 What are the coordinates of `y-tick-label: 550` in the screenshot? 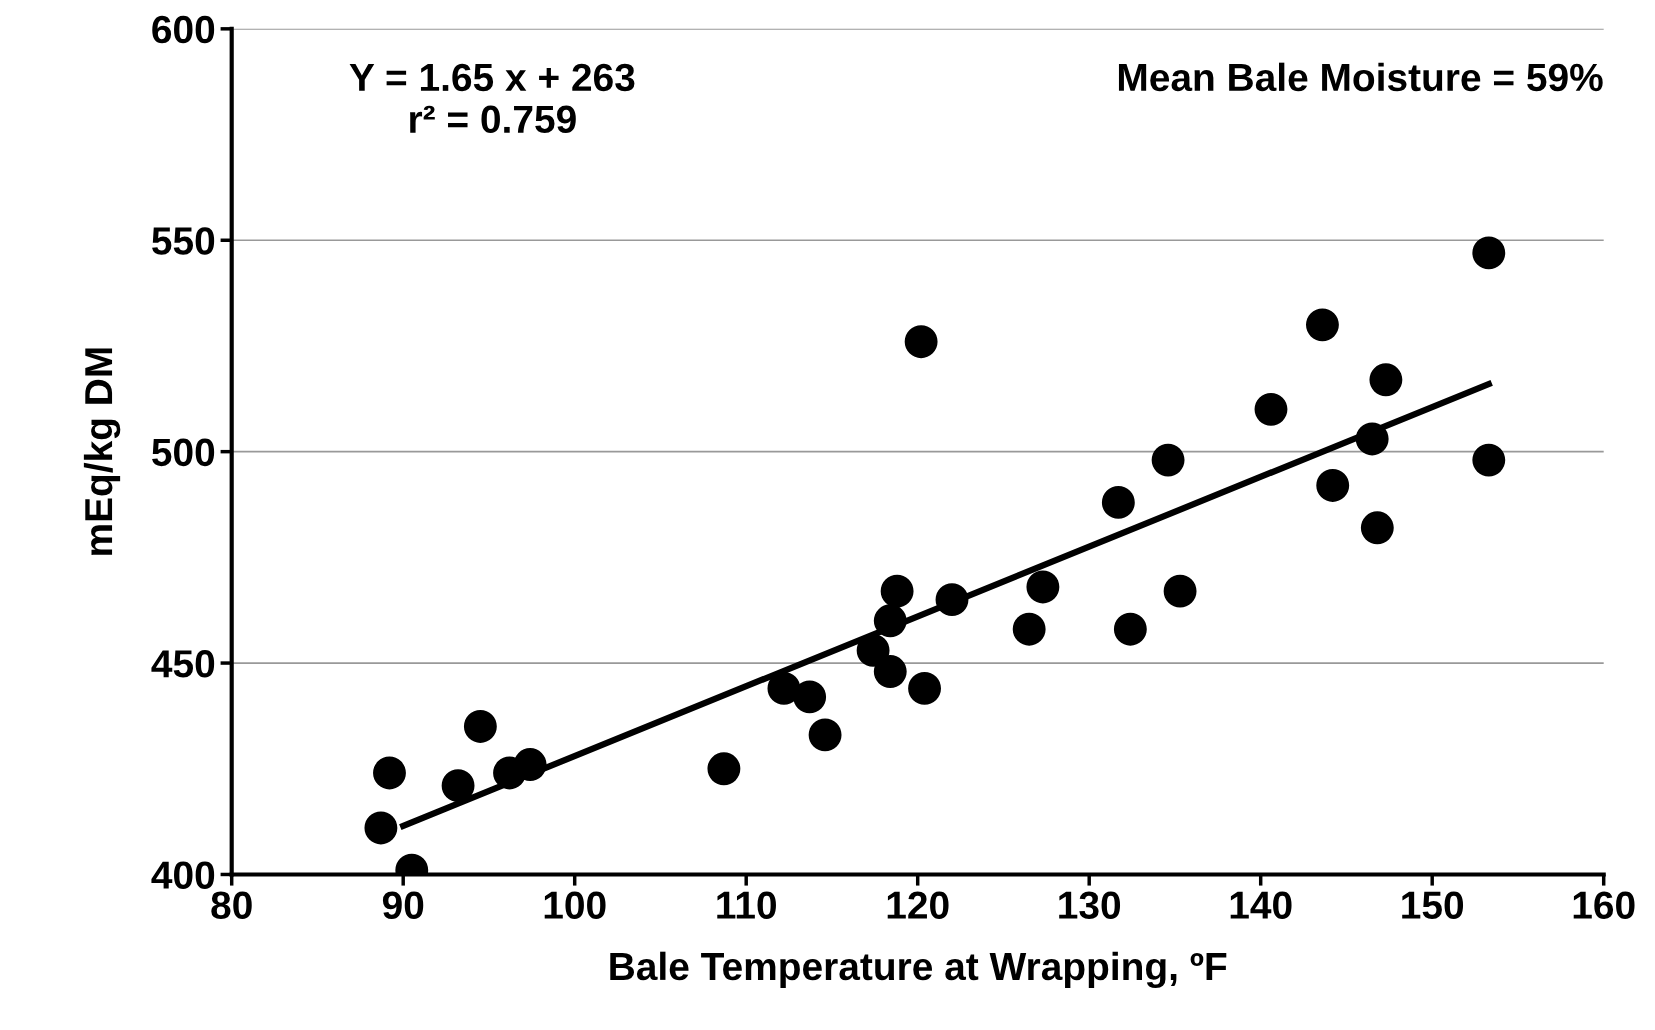 It's located at (183, 241).